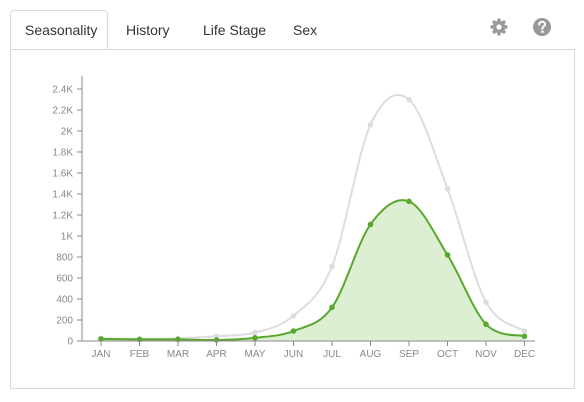 The image size is (584, 402). Describe the element at coordinates (61, 29) in the screenshot. I see `tab-seasonality-label: Seasonality` at that location.